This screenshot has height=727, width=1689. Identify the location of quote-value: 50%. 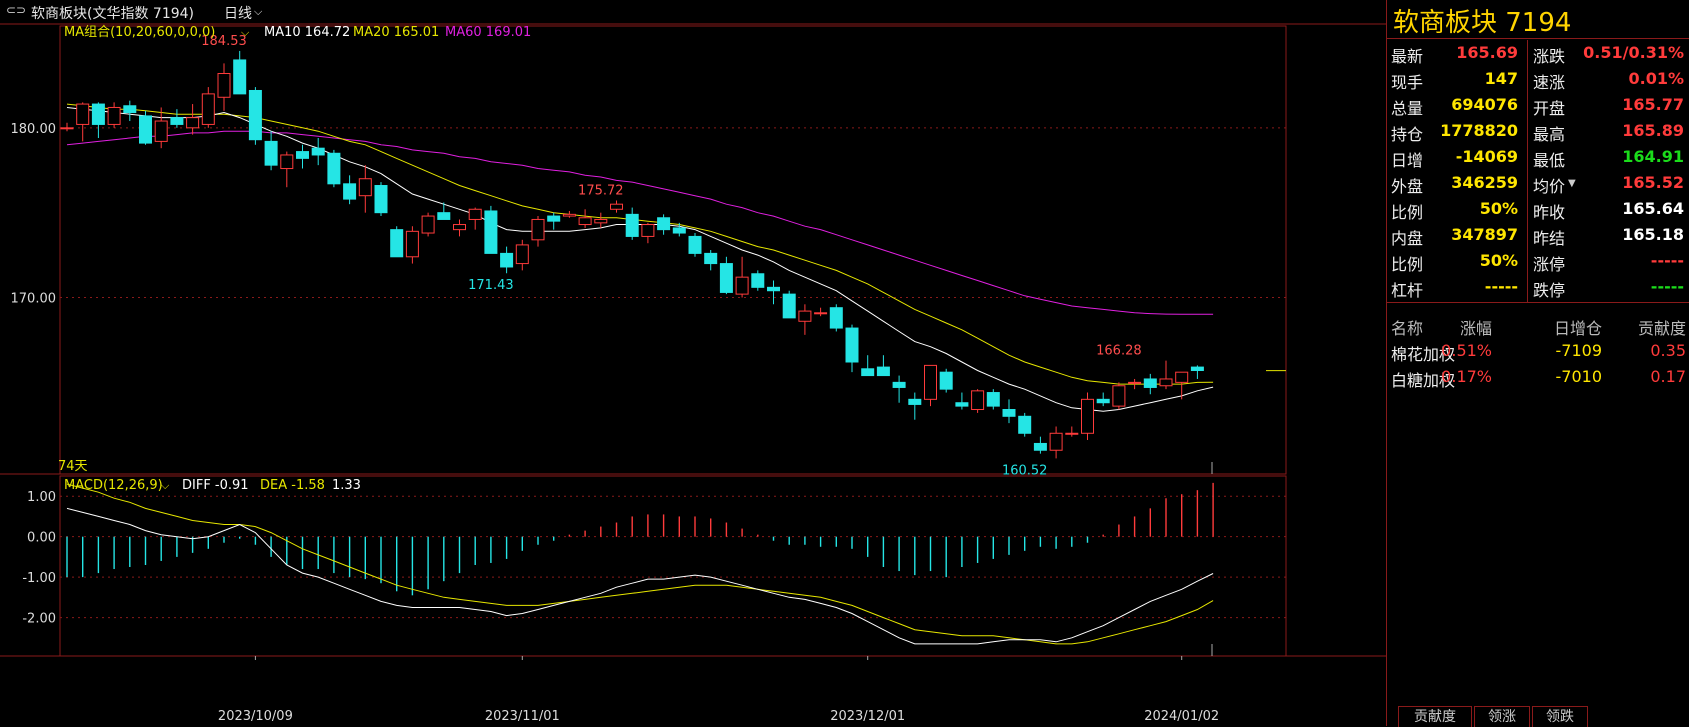
(1498, 208).